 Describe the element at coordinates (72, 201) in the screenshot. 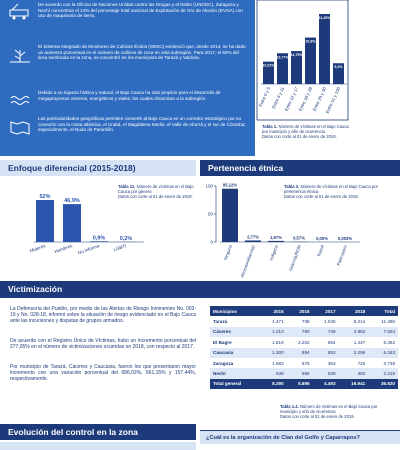

I see `value-label: 46,9%` at that location.